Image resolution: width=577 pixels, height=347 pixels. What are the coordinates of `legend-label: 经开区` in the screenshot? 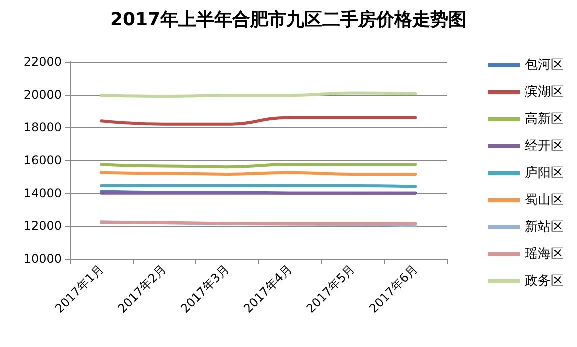 It's located at (544, 146).